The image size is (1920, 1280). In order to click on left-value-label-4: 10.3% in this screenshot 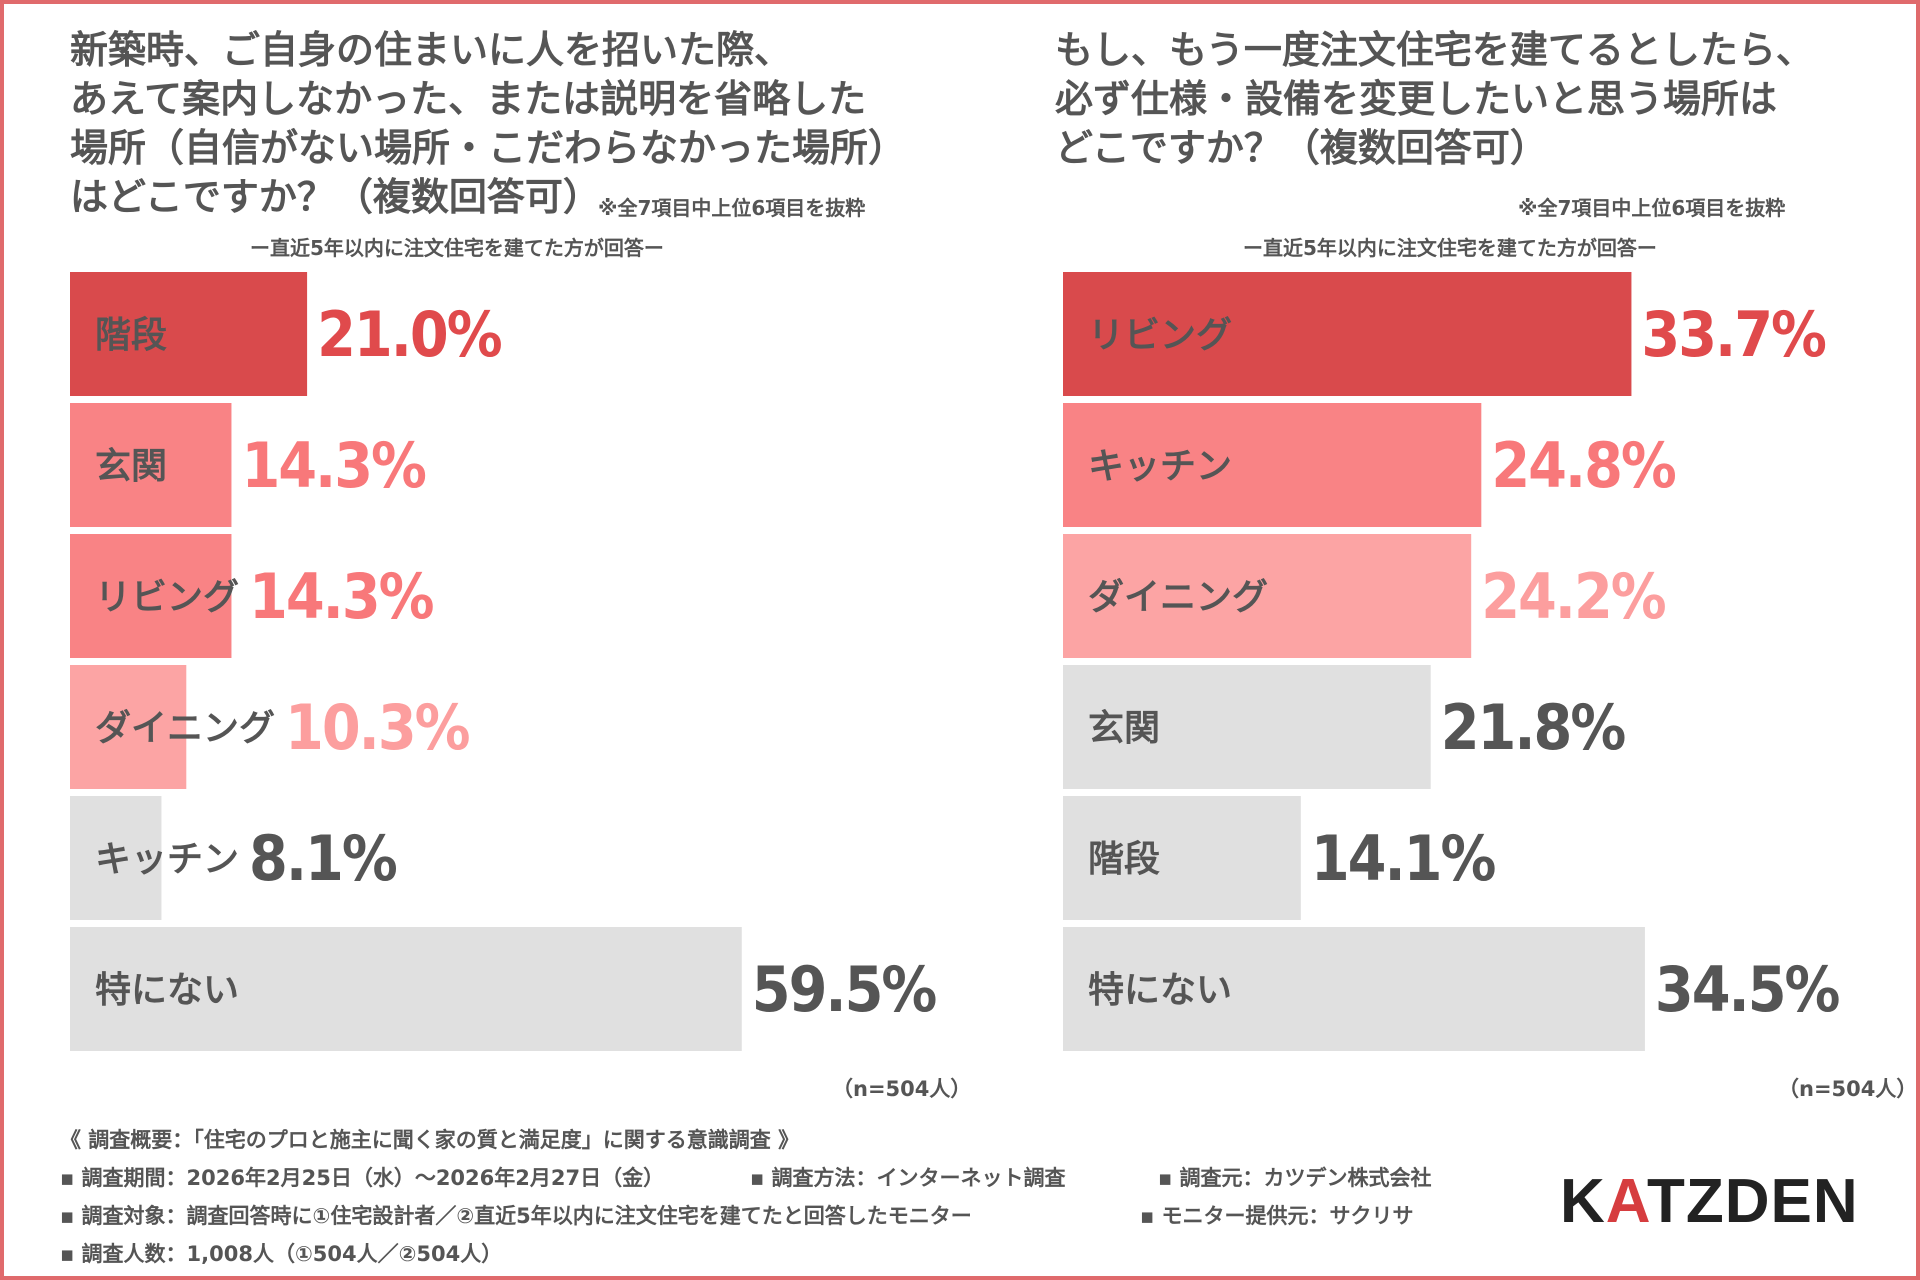, I will do `click(377, 727)`.